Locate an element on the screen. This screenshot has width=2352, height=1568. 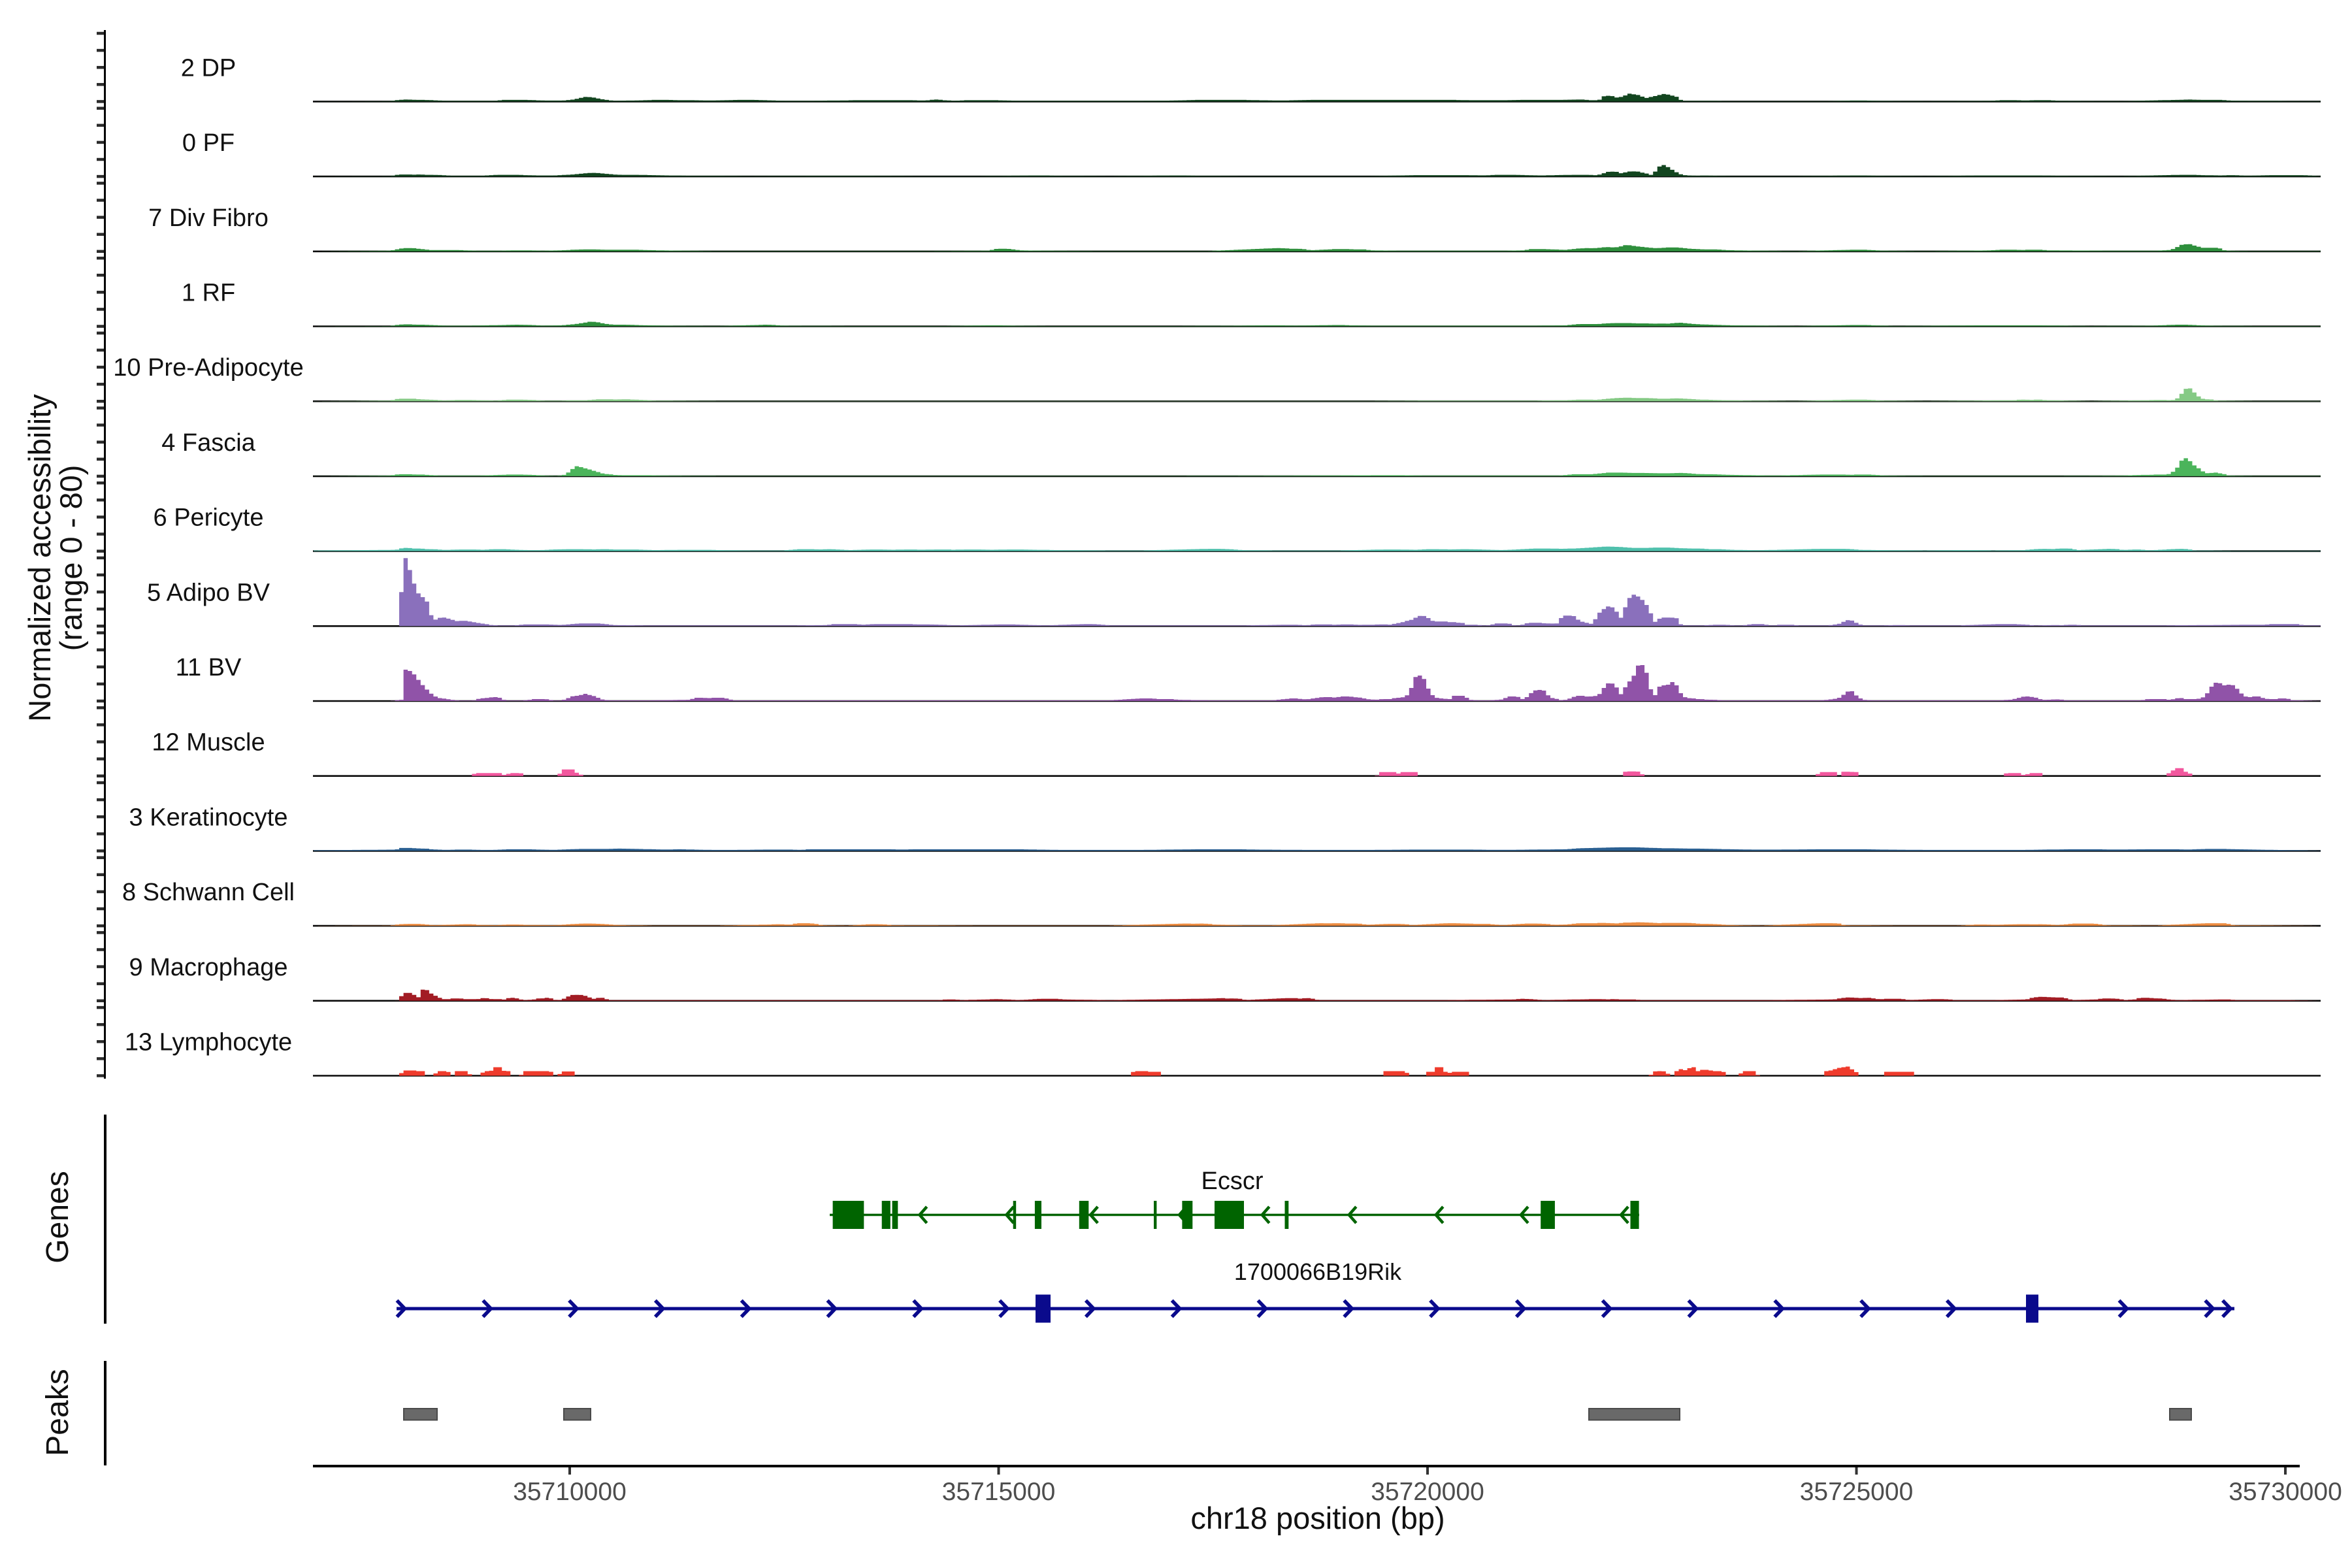
svg-text: 11 BV is located at coordinates (209, 667).